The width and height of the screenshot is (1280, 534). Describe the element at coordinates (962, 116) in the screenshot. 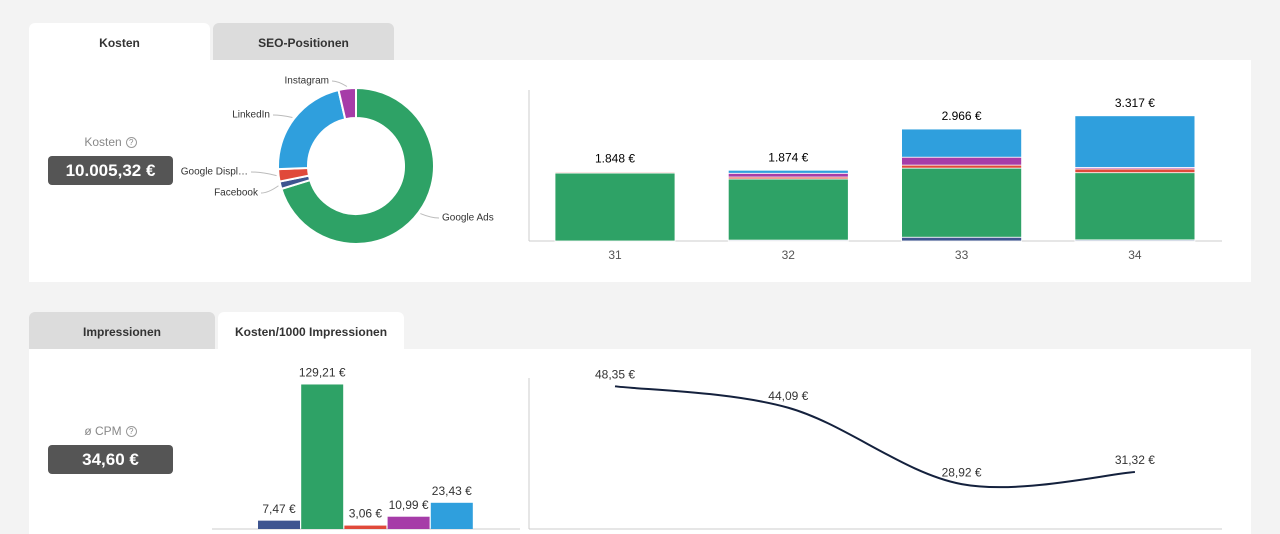

I see `total-label: 2.966 €` at that location.